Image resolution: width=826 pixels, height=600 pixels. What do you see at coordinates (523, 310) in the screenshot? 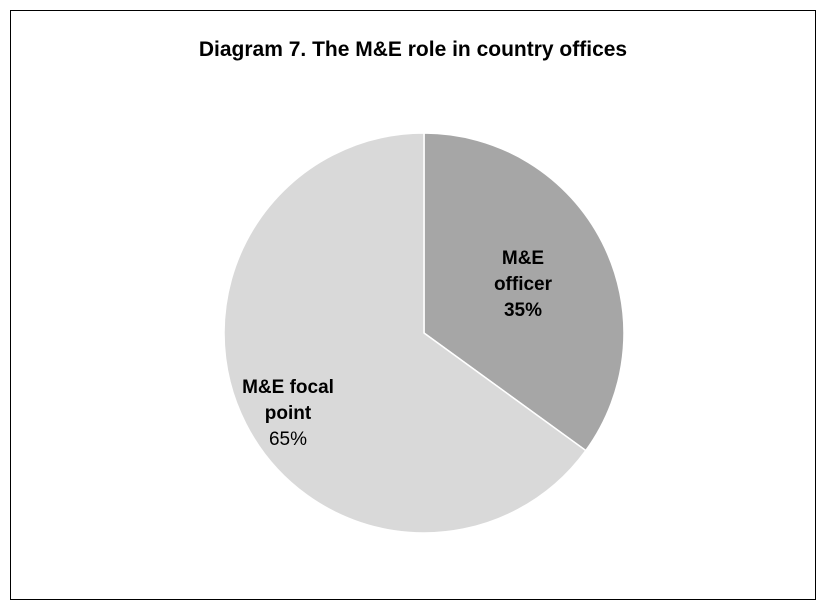
I see `slice-0-value-label: 35%` at bounding box center [523, 310].